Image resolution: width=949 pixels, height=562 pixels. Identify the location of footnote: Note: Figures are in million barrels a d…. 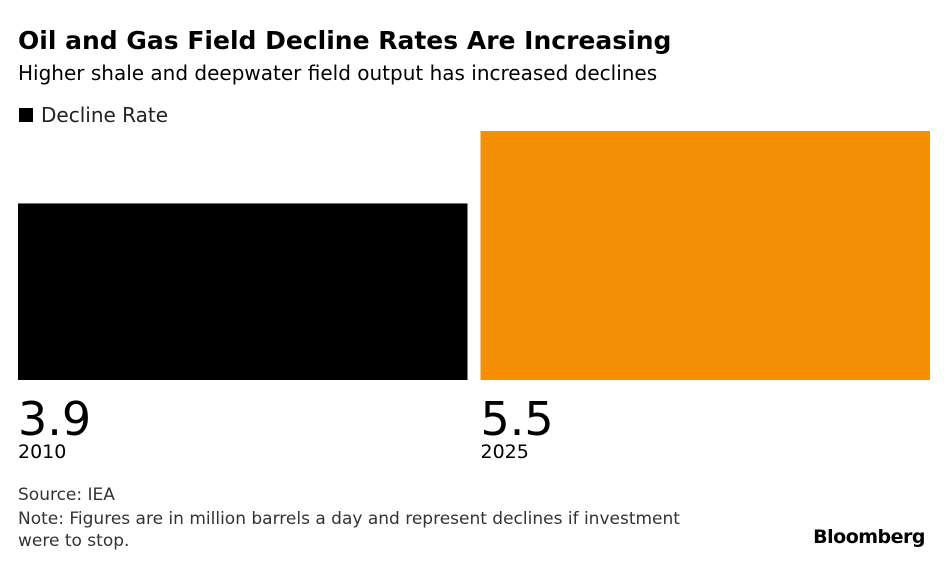
(349, 530).